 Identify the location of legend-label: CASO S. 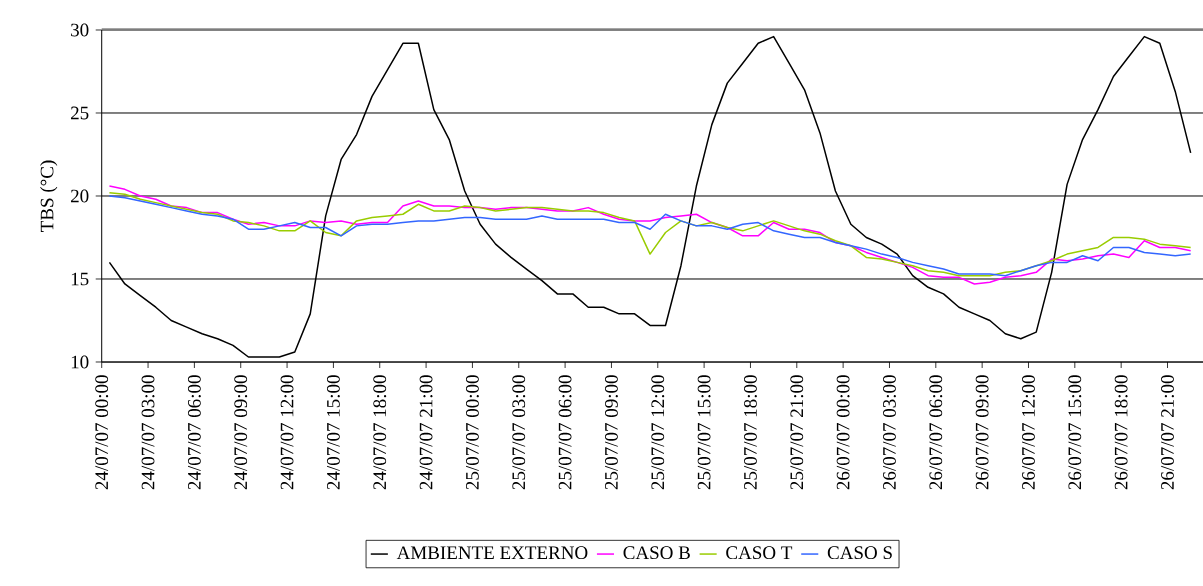
(859, 553).